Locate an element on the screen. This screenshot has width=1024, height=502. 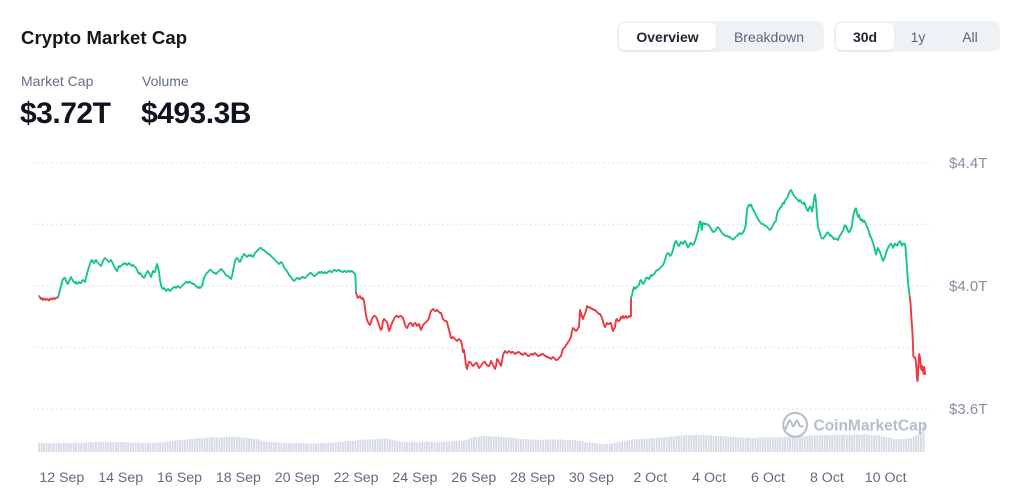
svg-text: 28 Sep is located at coordinates (532, 478).